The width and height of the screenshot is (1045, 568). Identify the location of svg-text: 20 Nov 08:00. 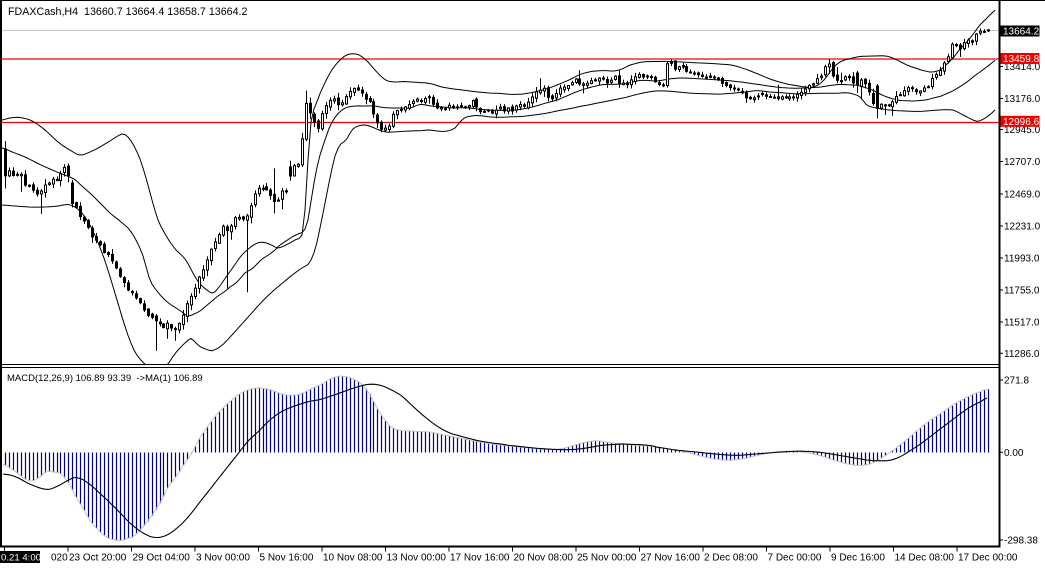
(544, 558).